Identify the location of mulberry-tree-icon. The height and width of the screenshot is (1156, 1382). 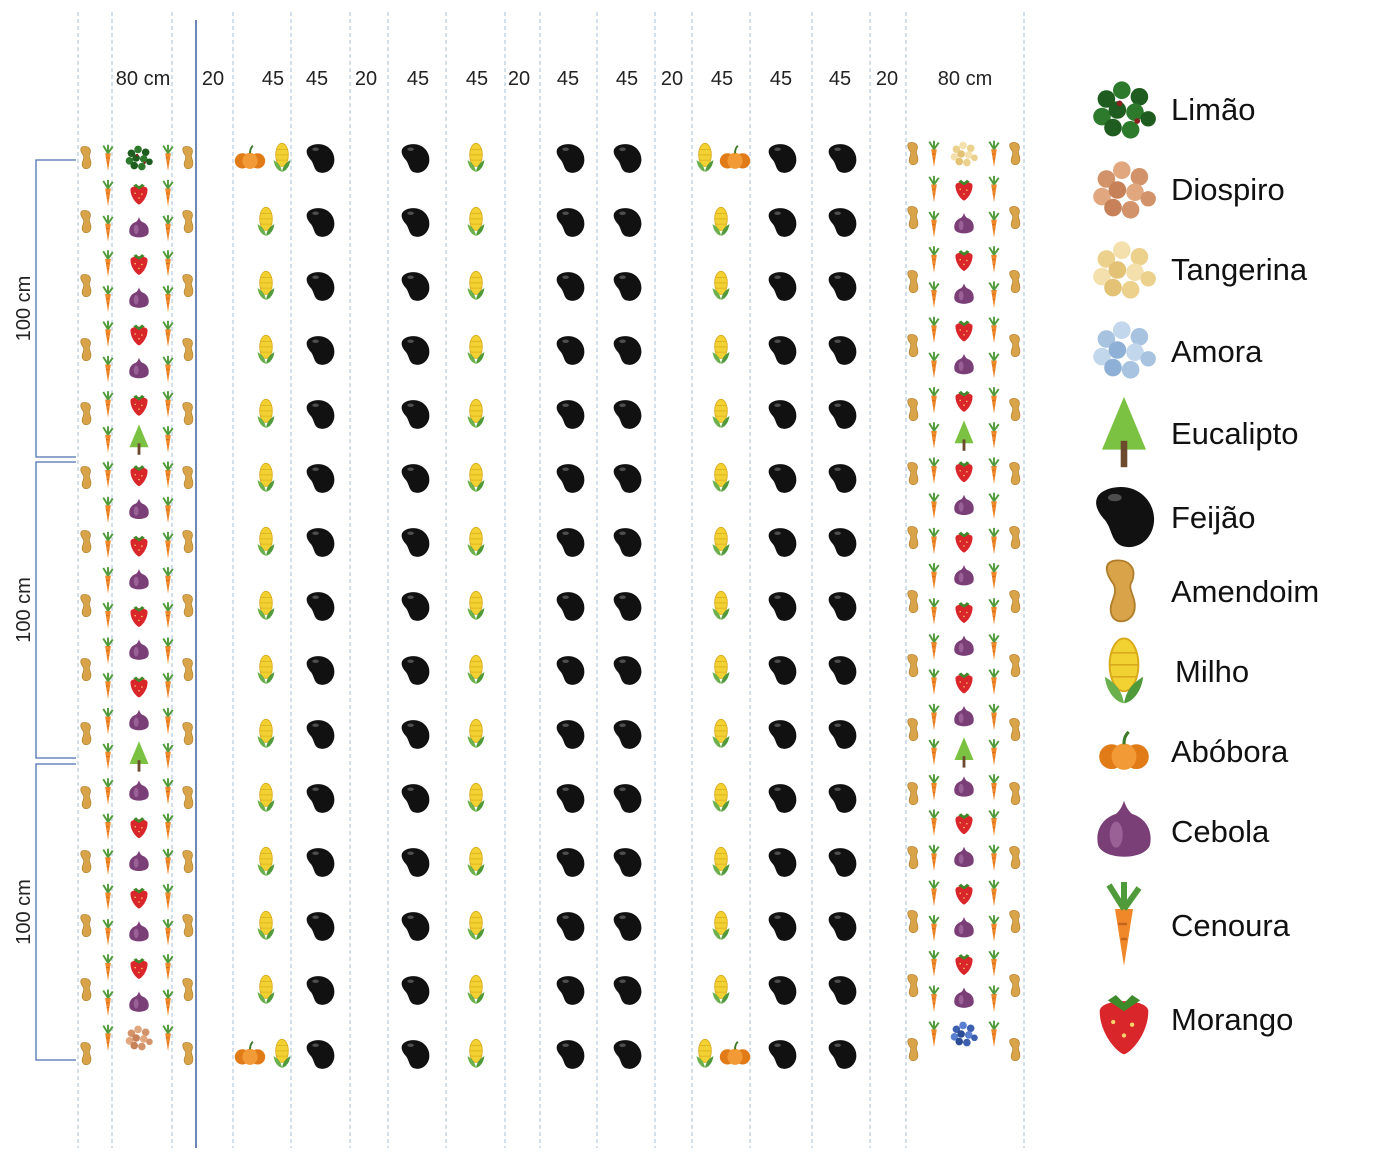
(1124, 350).